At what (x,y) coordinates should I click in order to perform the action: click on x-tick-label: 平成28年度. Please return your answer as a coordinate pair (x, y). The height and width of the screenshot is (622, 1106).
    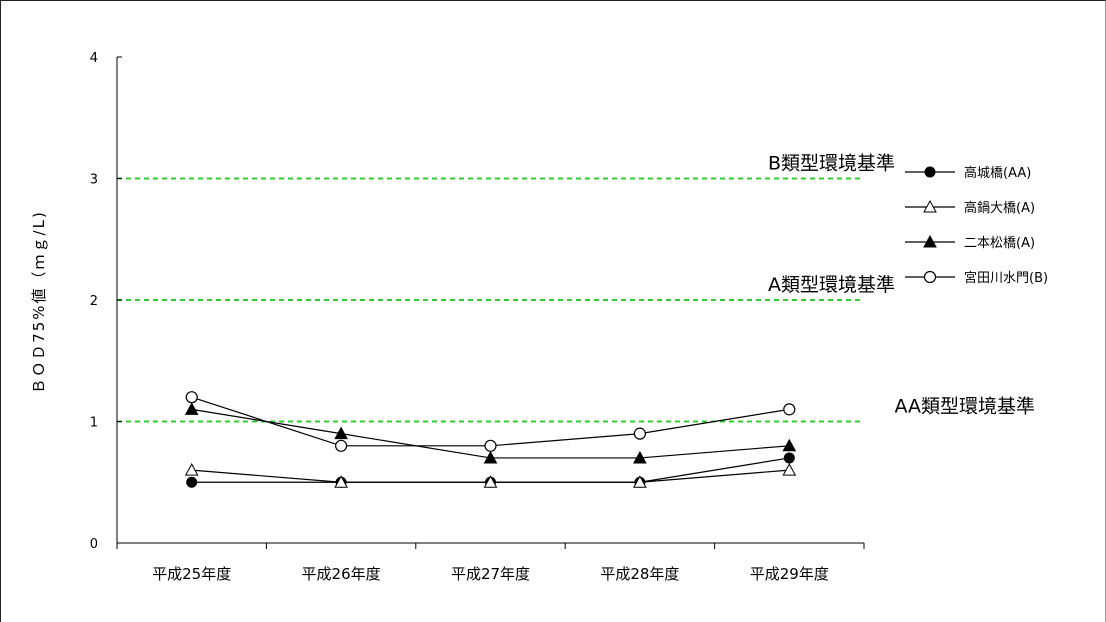
    Looking at the image, I should click on (639, 574).